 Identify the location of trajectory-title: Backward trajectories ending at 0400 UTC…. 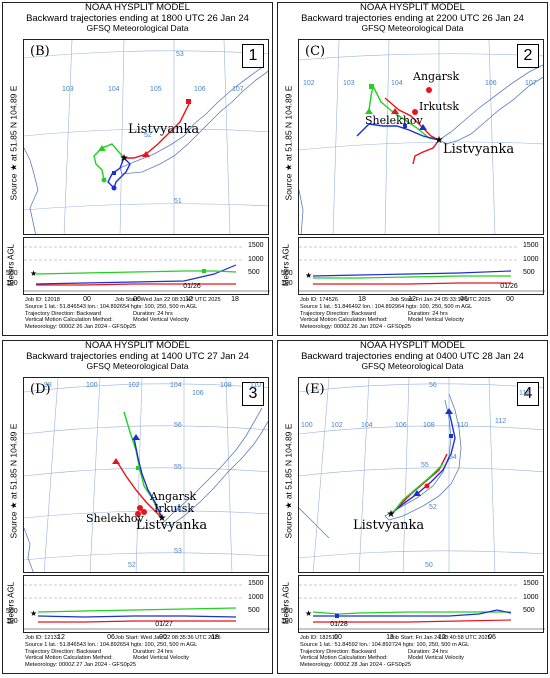
(412, 356).